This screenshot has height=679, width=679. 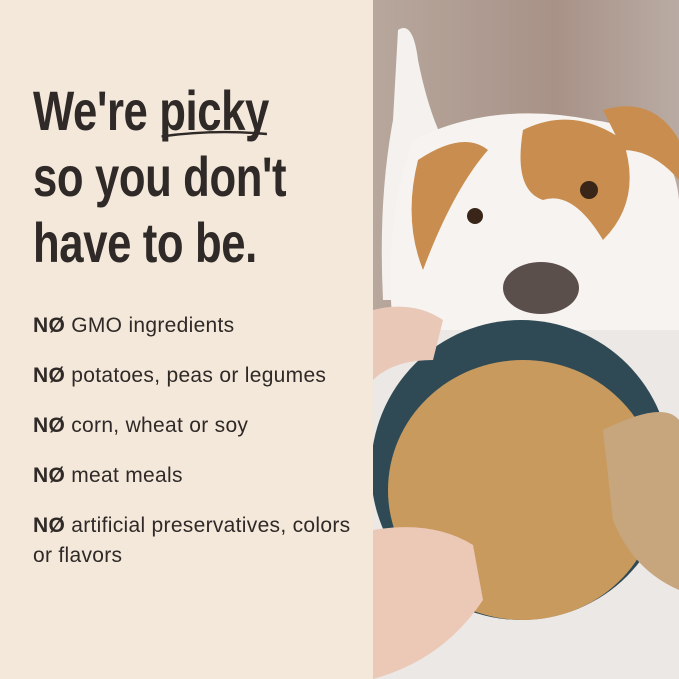 I want to click on list-item: NØ potatoes, peas or legumes, so click(x=193, y=376).